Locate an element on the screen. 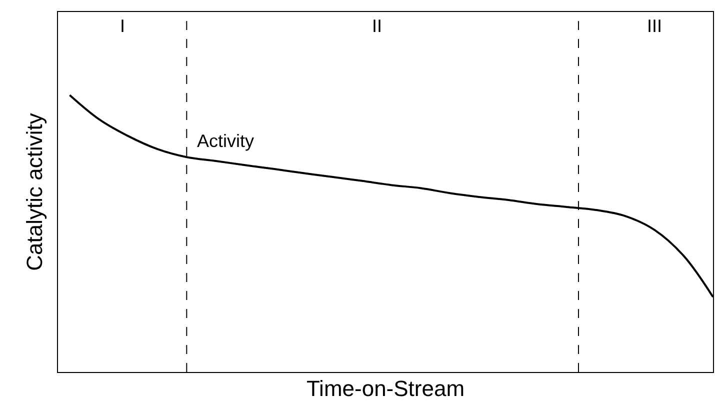  text: II is located at coordinates (377, 26).